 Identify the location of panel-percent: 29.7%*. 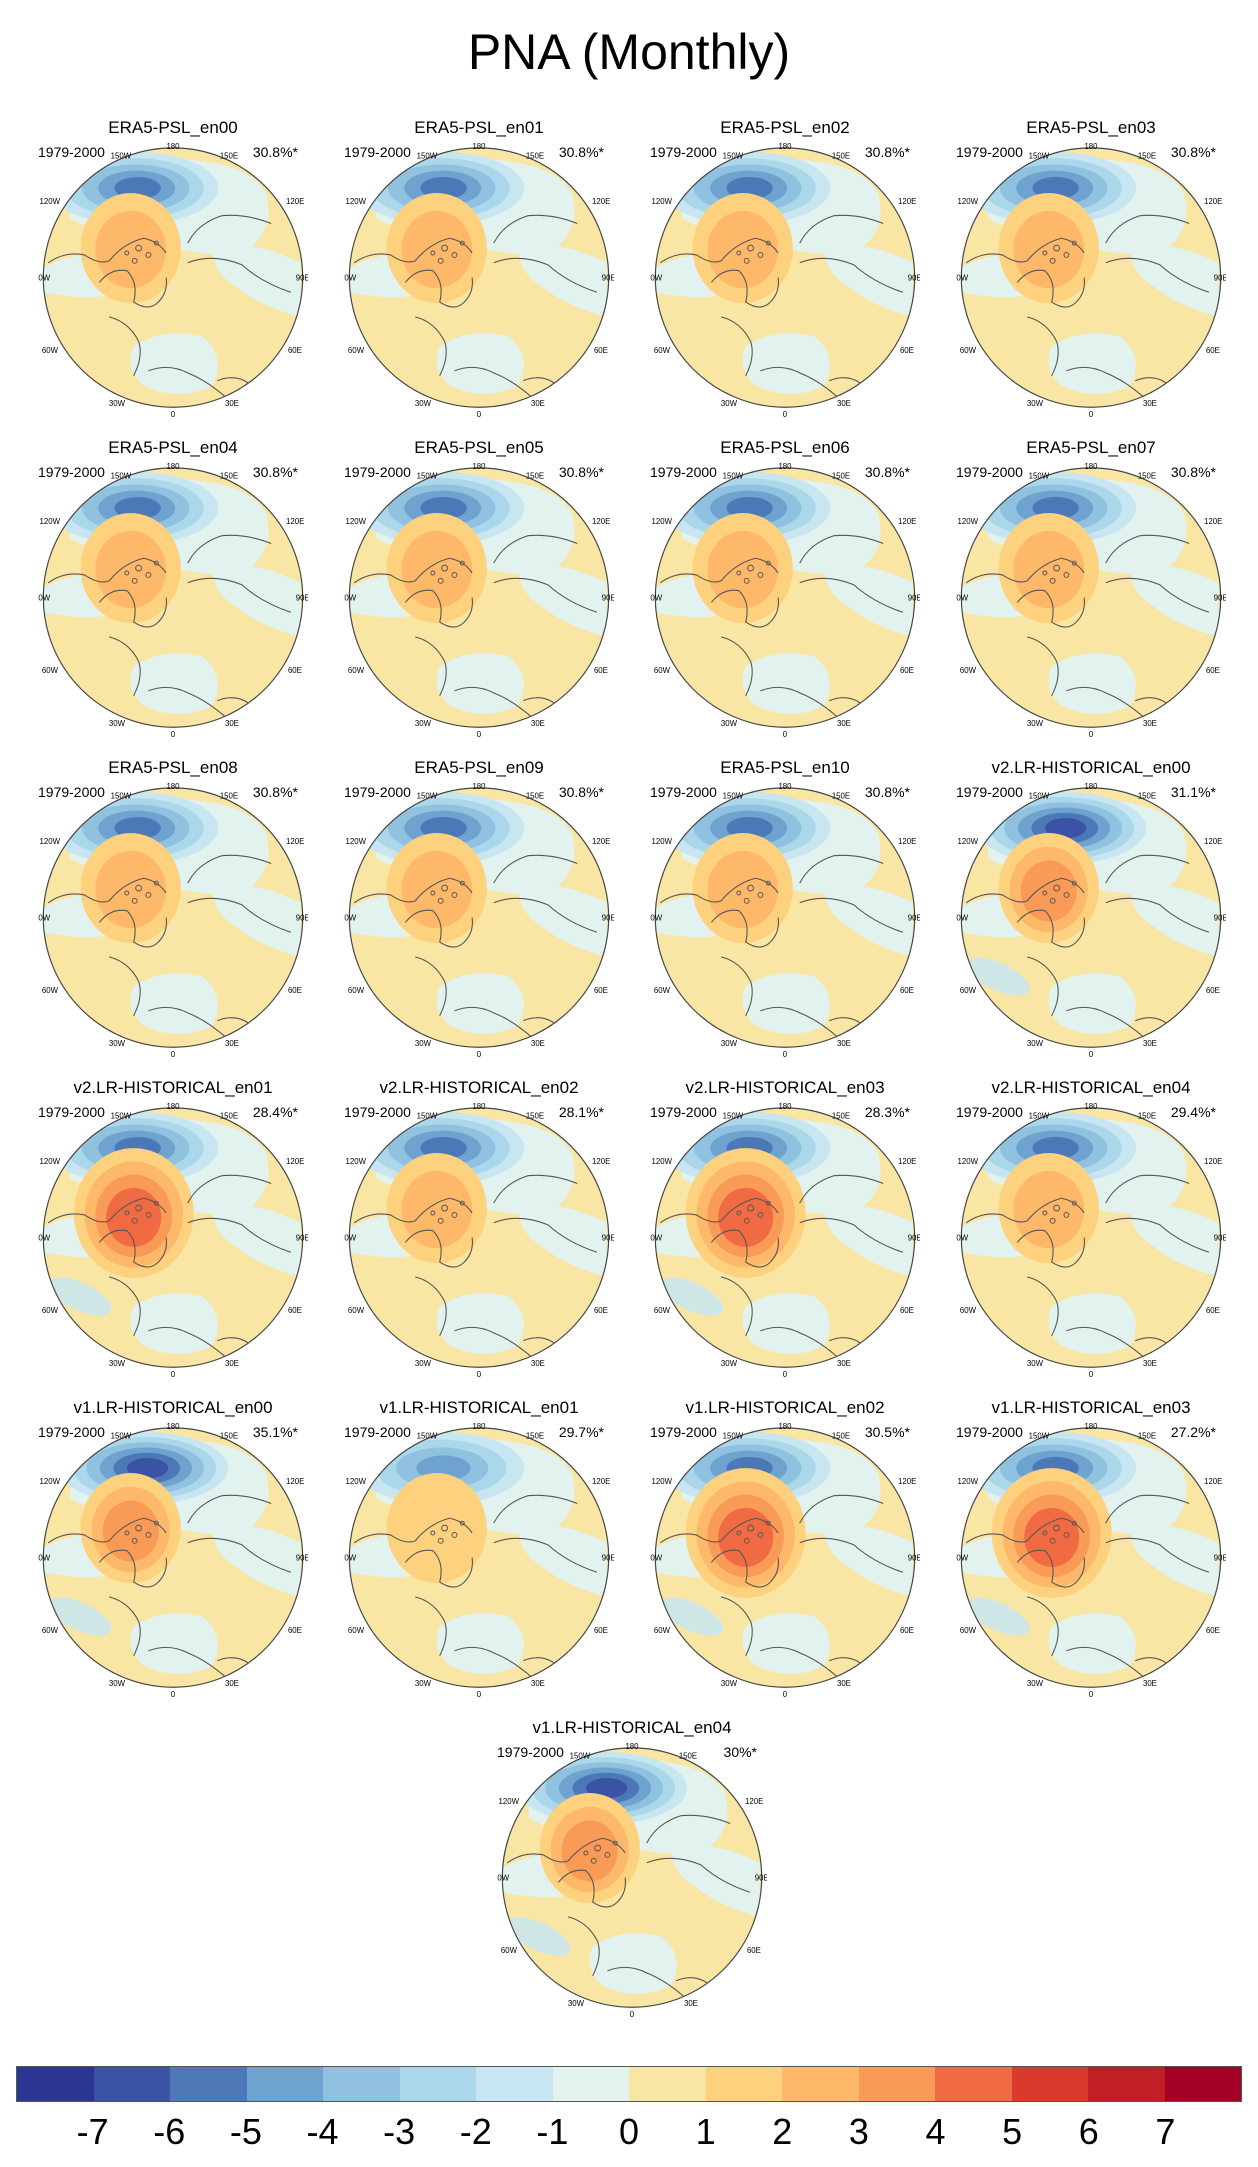
(581, 1432).